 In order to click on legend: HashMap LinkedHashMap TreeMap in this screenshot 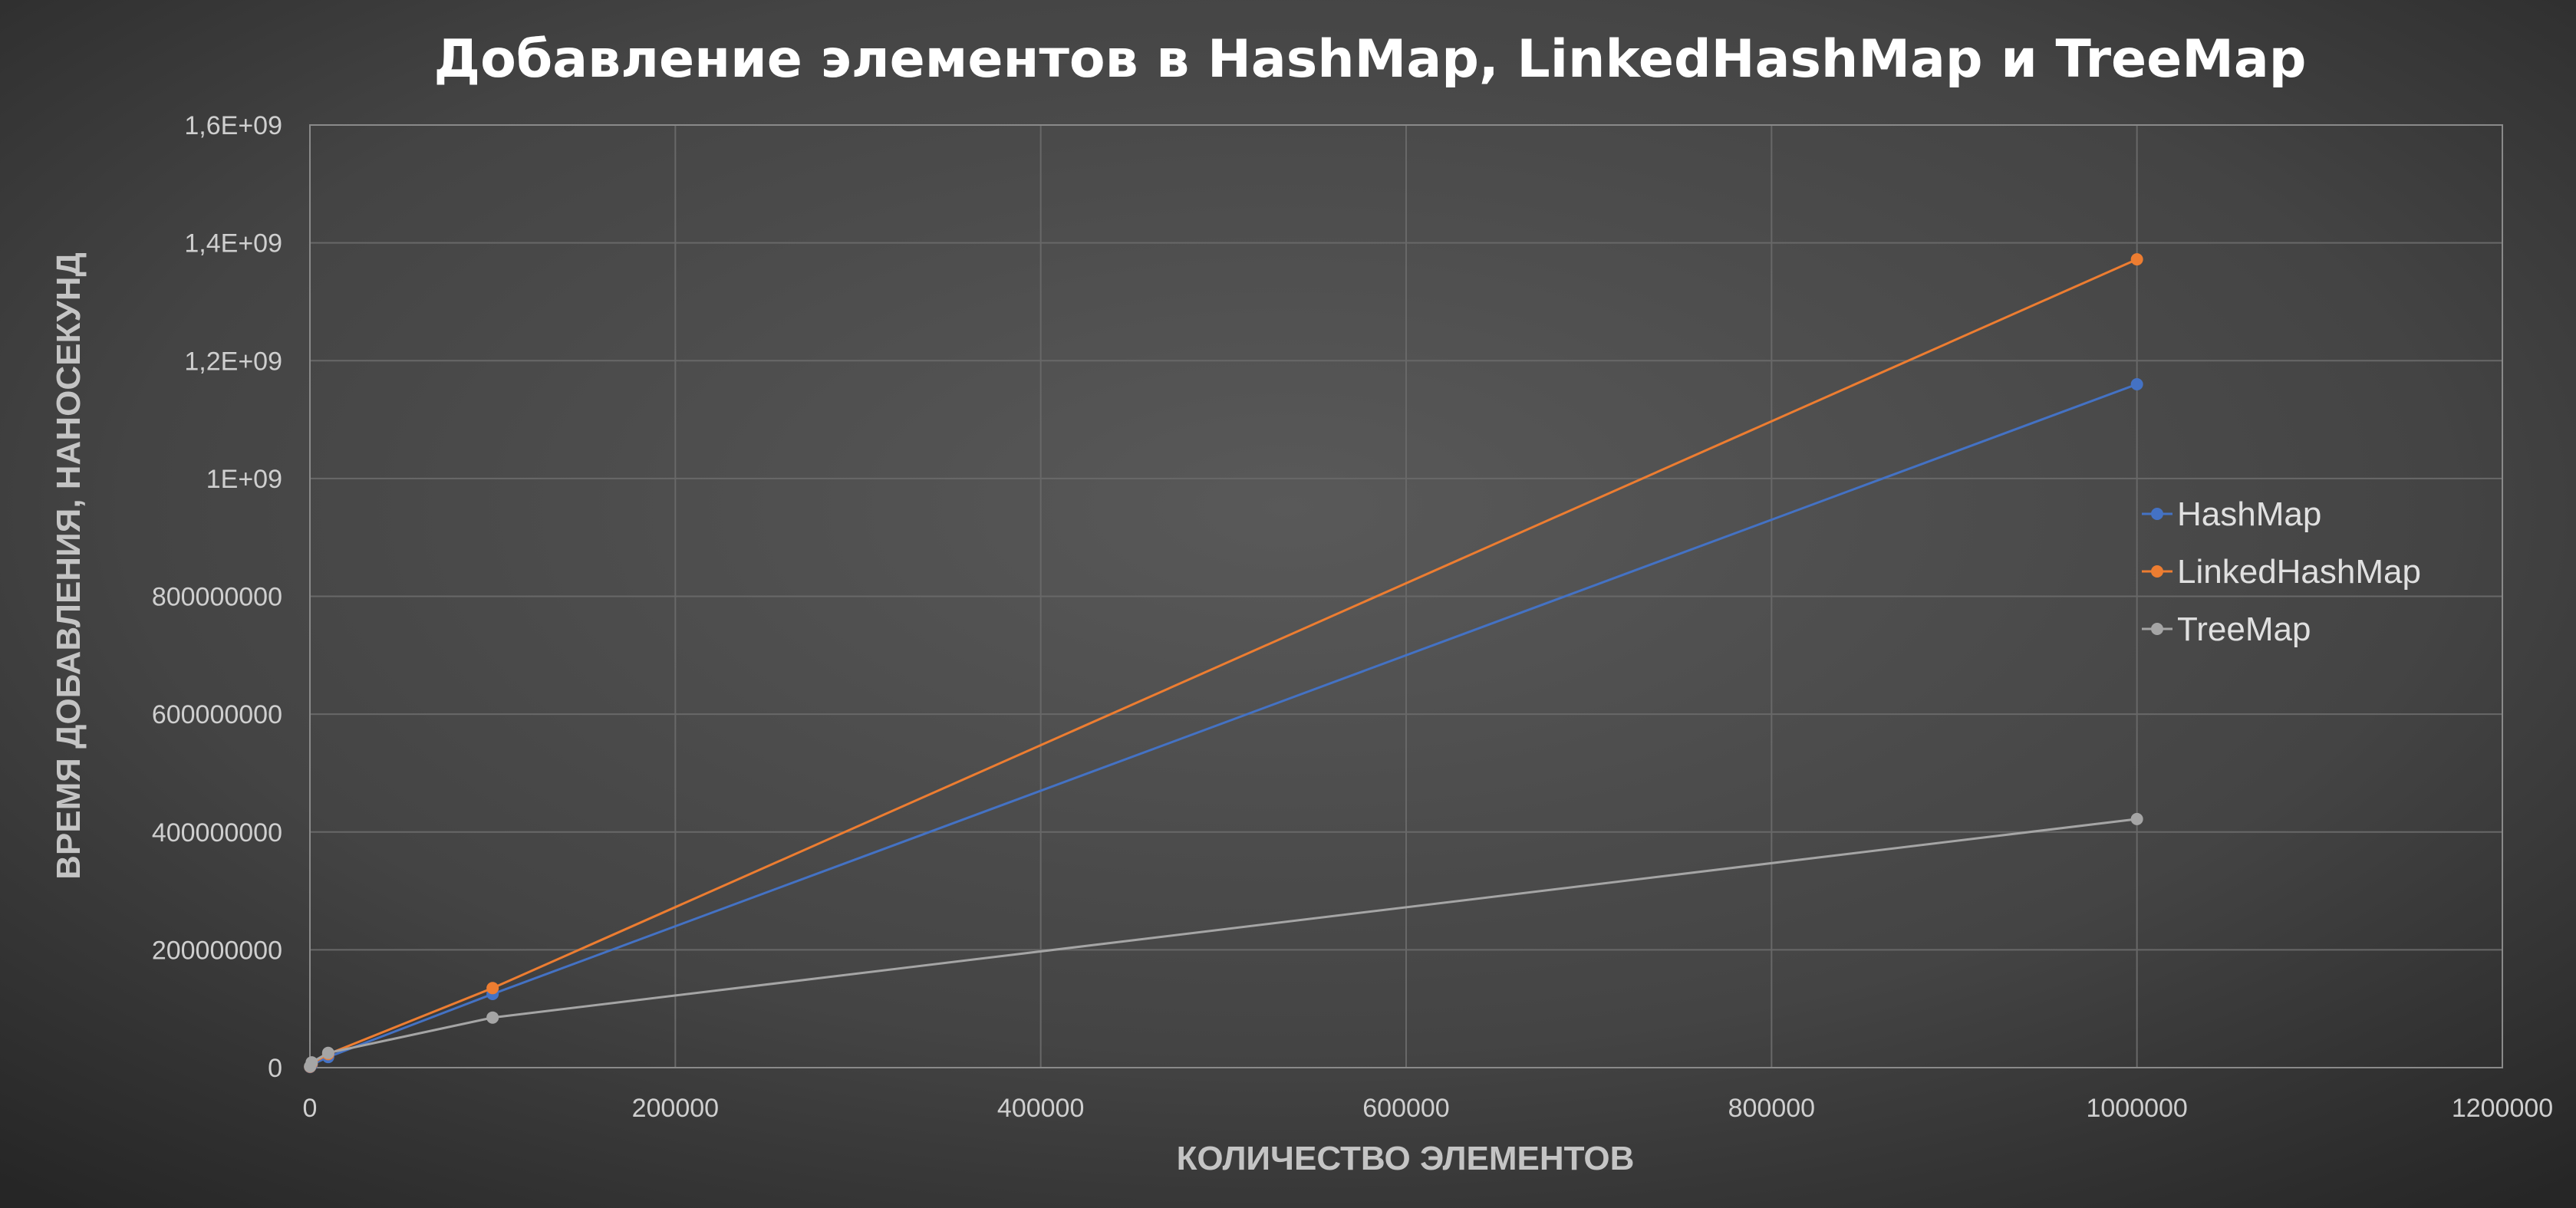, I will do `click(2281, 571)`.